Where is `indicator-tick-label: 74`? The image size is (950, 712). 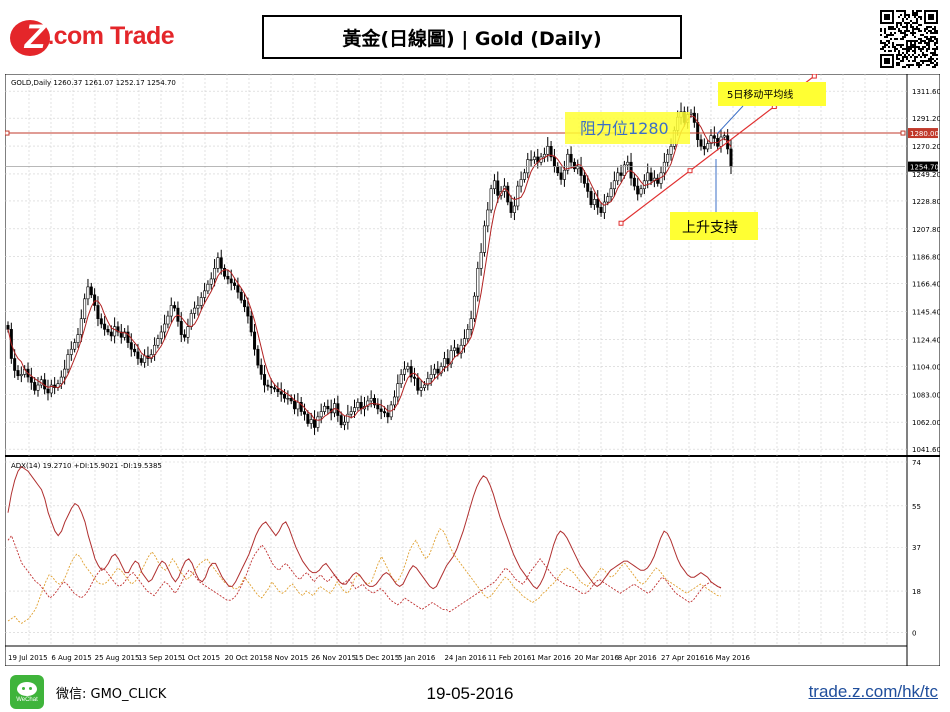 indicator-tick-label: 74 is located at coordinates (916, 463).